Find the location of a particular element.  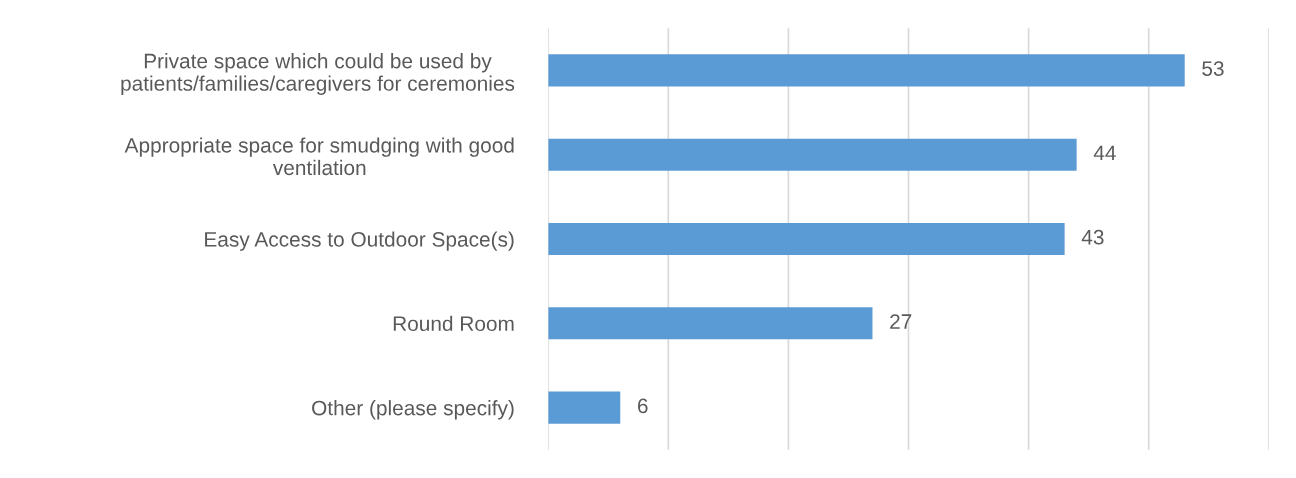

y-tick-label: Easy Access to Outdoor Space(s) is located at coordinates (359, 241).